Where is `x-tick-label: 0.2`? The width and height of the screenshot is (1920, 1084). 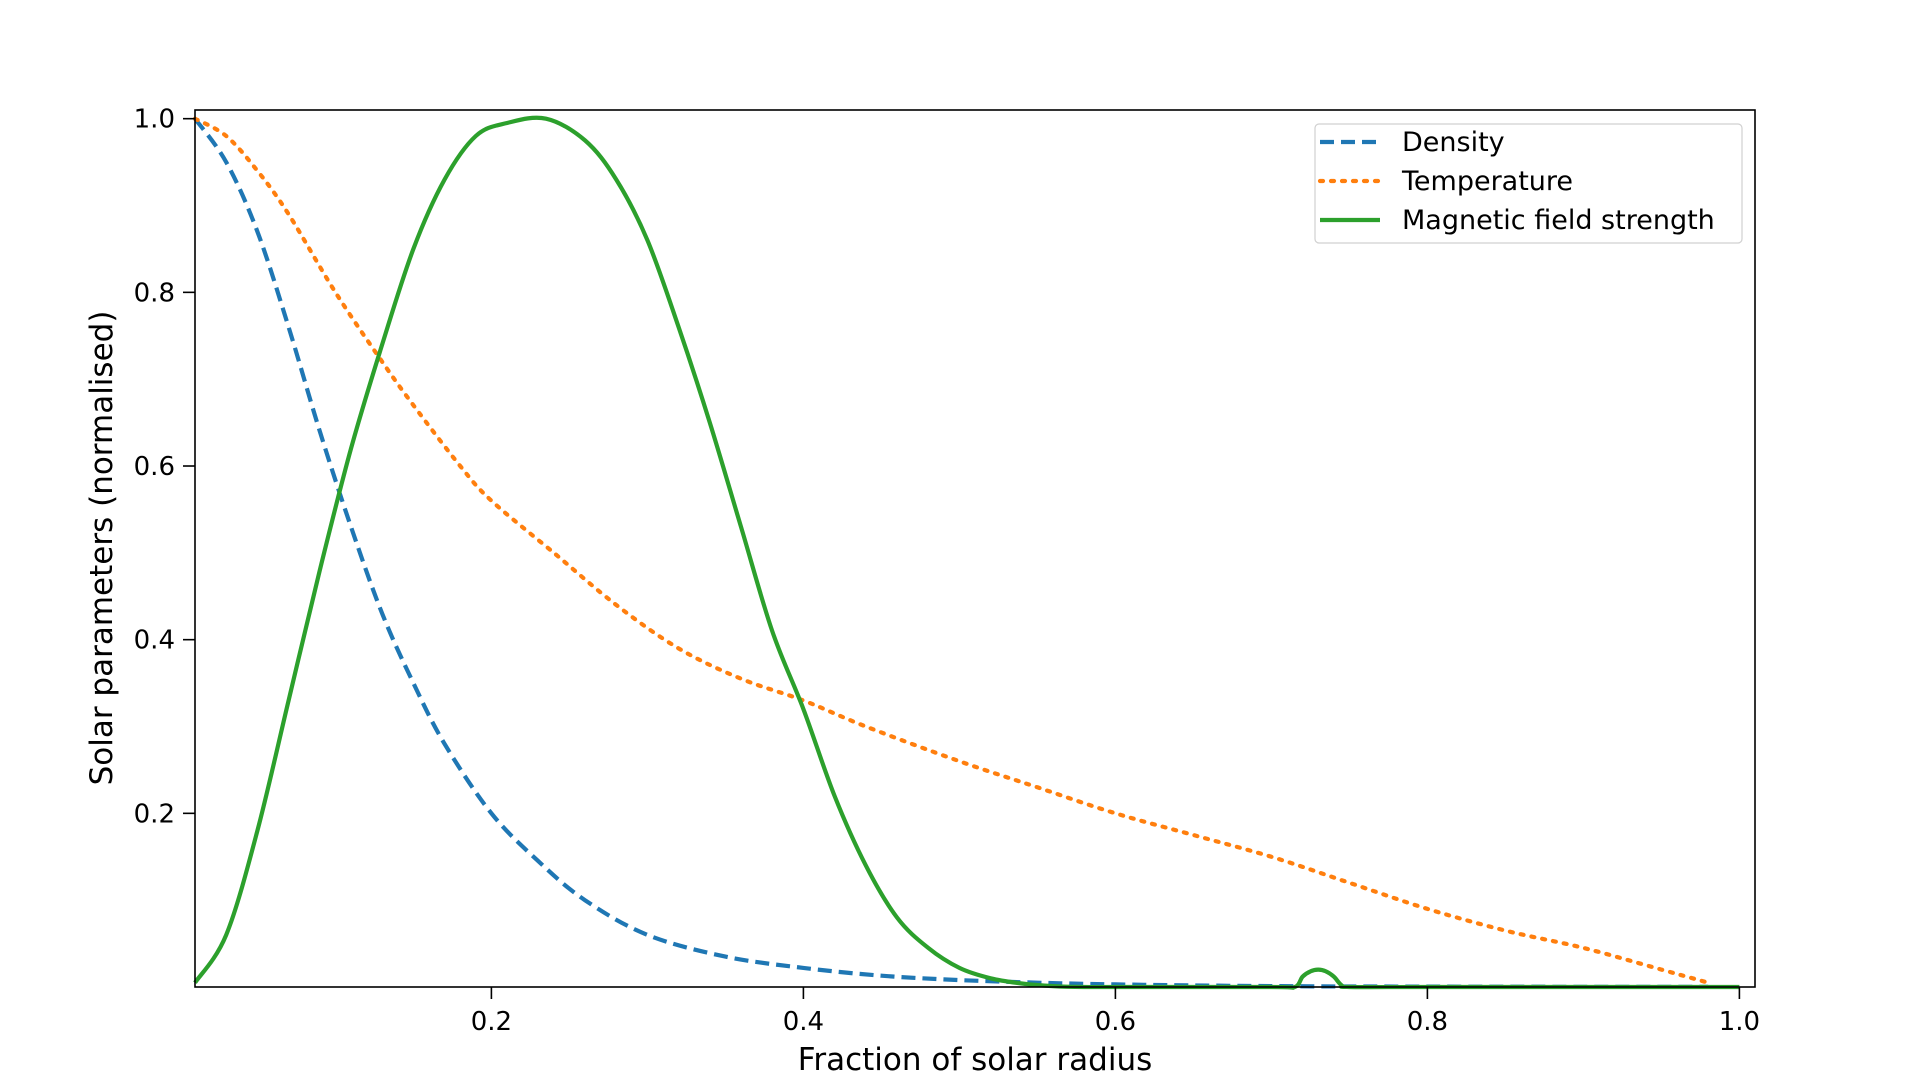 x-tick-label: 0.2 is located at coordinates (491, 1022).